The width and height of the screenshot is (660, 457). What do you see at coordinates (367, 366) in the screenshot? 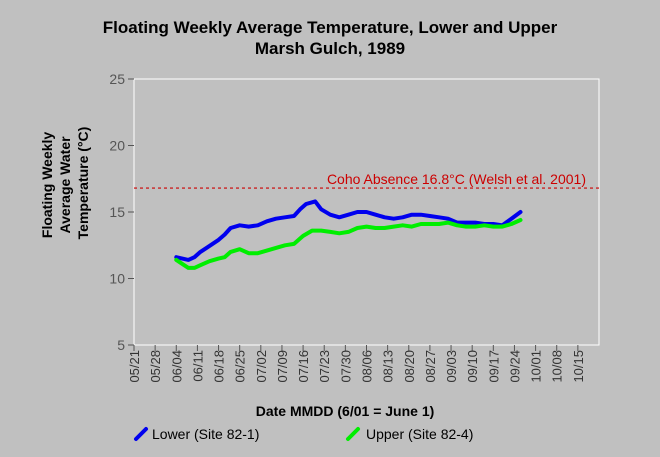
I see `x-tick-label: 08/06` at bounding box center [367, 366].